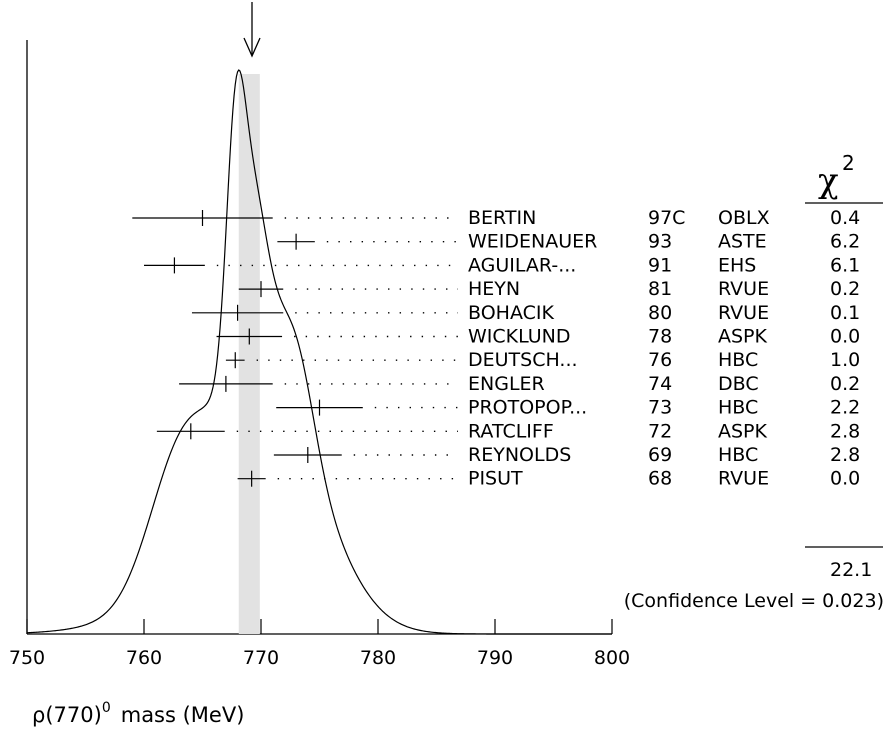 This screenshot has width=886, height=739. What do you see at coordinates (495, 479) in the screenshot?
I see `author-pisut: PISUT` at bounding box center [495, 479].